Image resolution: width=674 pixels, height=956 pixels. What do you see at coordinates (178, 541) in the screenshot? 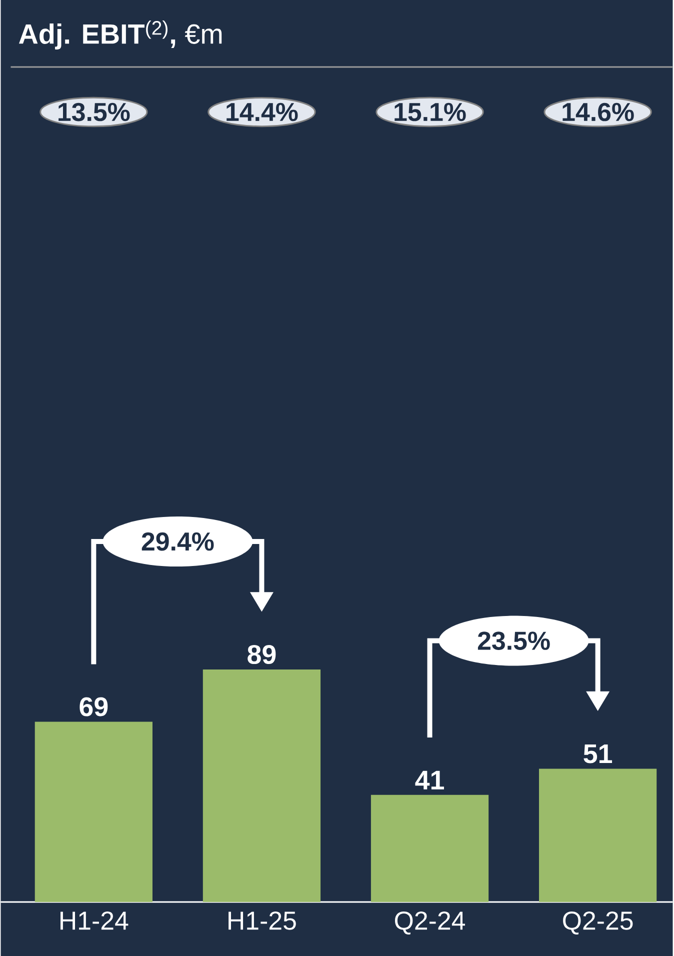
I see `text: 29.4%` at bounding box center [178, 541].